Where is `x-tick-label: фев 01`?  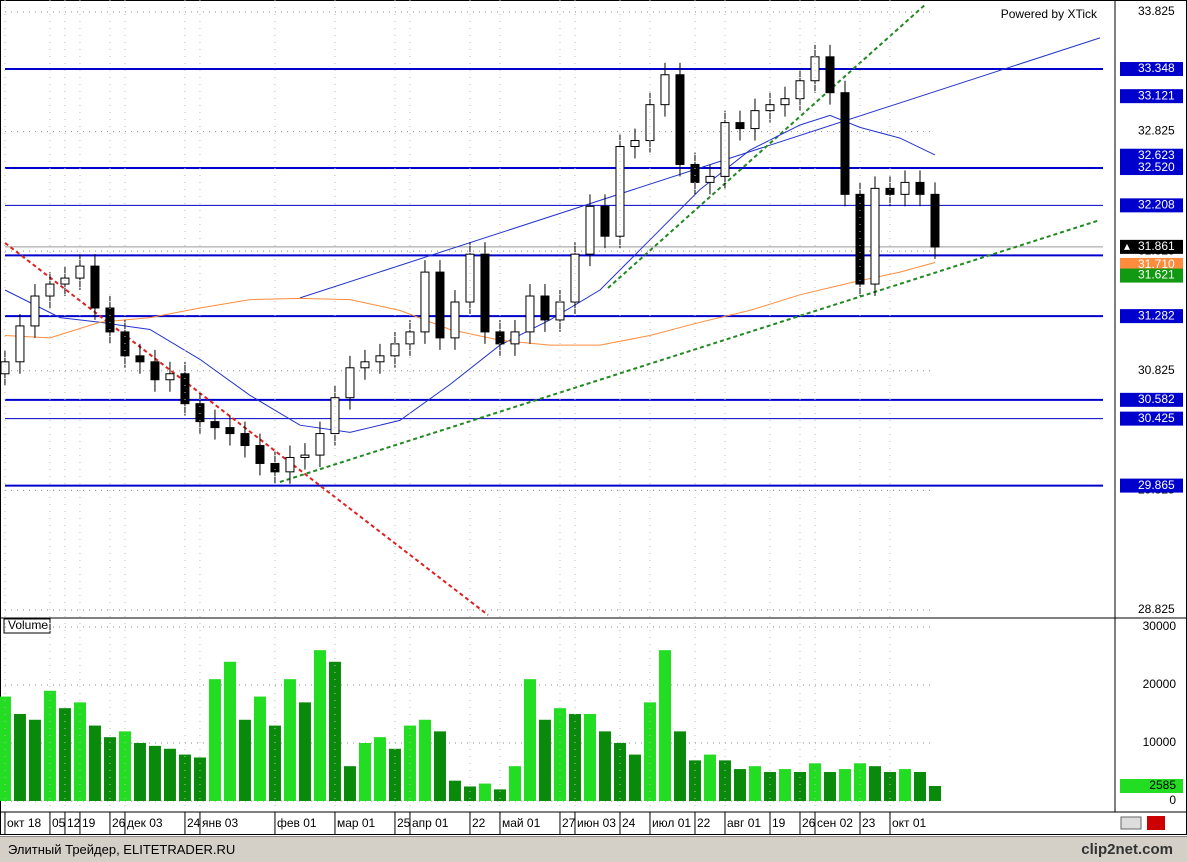
x-tick-label: фев 01 is located at coordinates (297, 823).